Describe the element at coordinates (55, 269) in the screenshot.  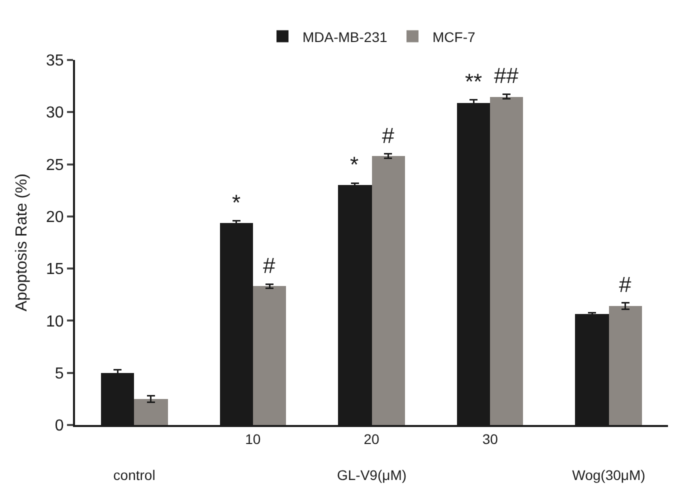
I see `y-tick-label: 15` at that location.